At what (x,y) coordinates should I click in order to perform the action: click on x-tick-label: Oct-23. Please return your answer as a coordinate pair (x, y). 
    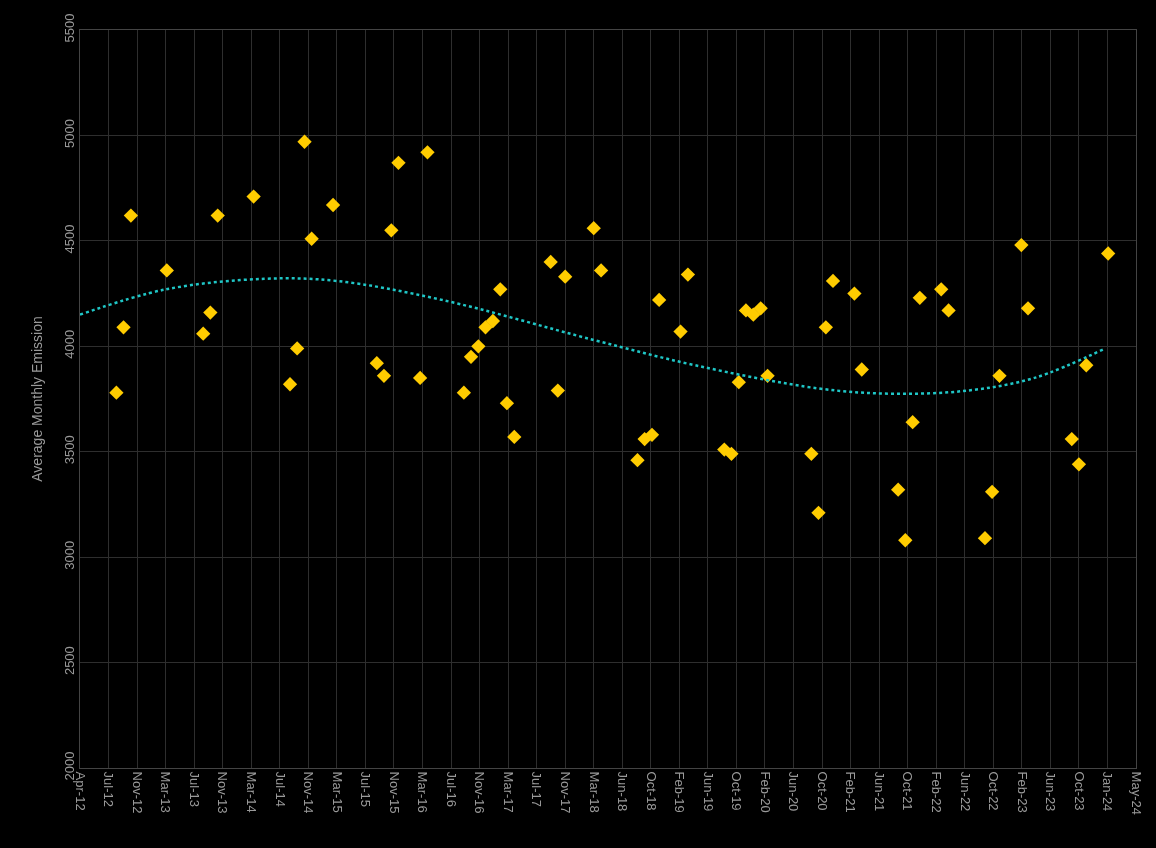
    Looking at the image, I should click on (1079, 791).